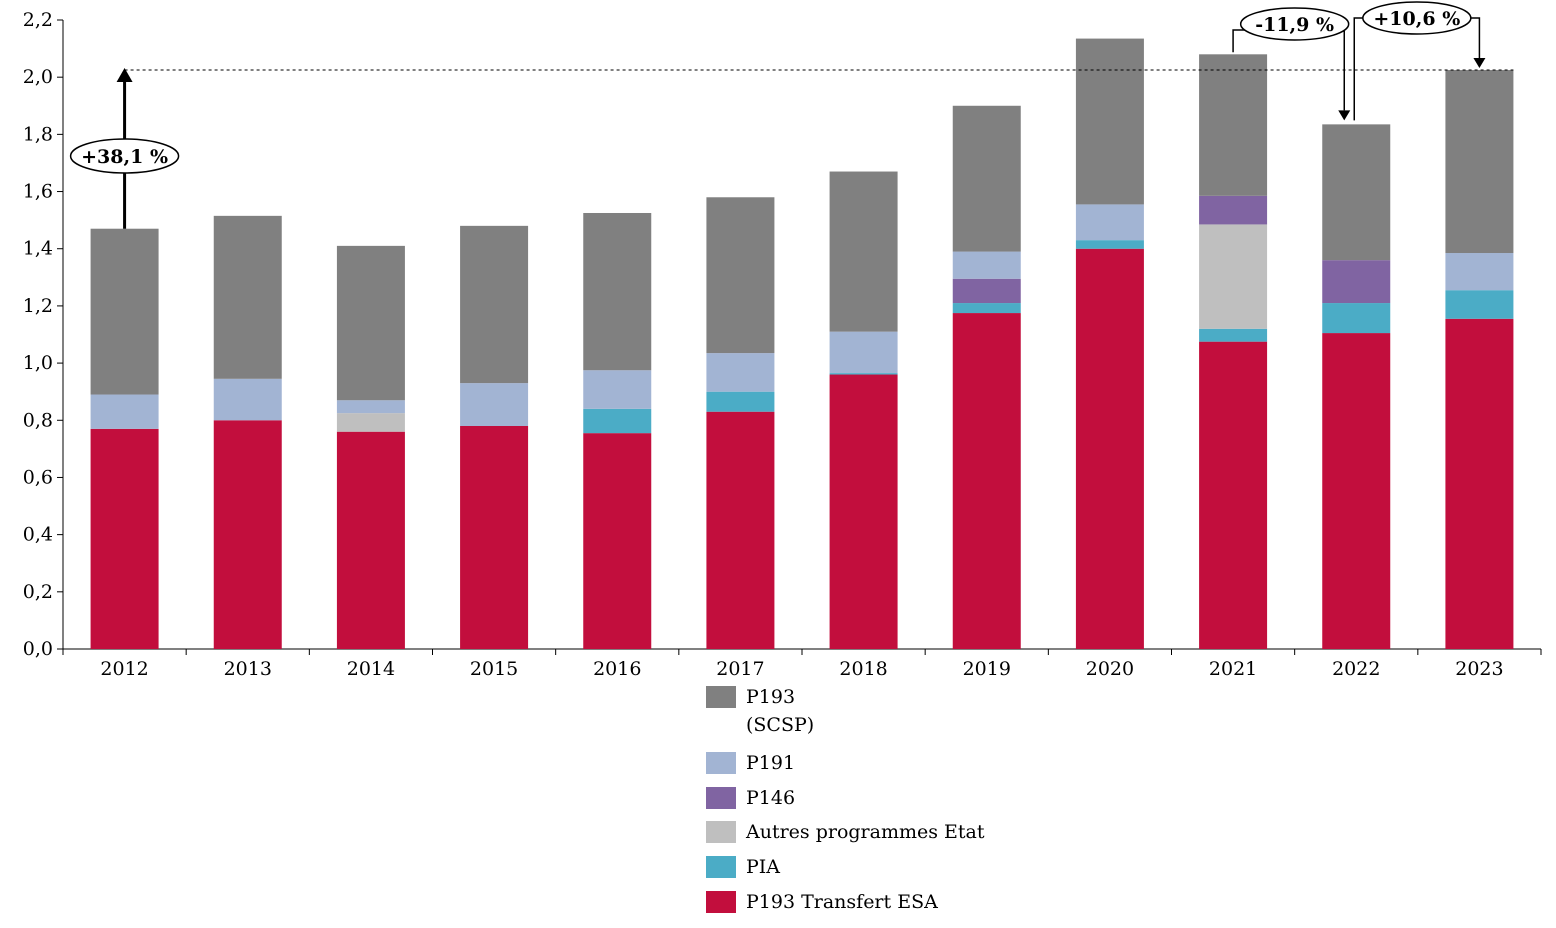 Image resolution: width=1556 pixels, height=928 pixels. I want to click on bar-segment-pia-2018, so click(863, 374).